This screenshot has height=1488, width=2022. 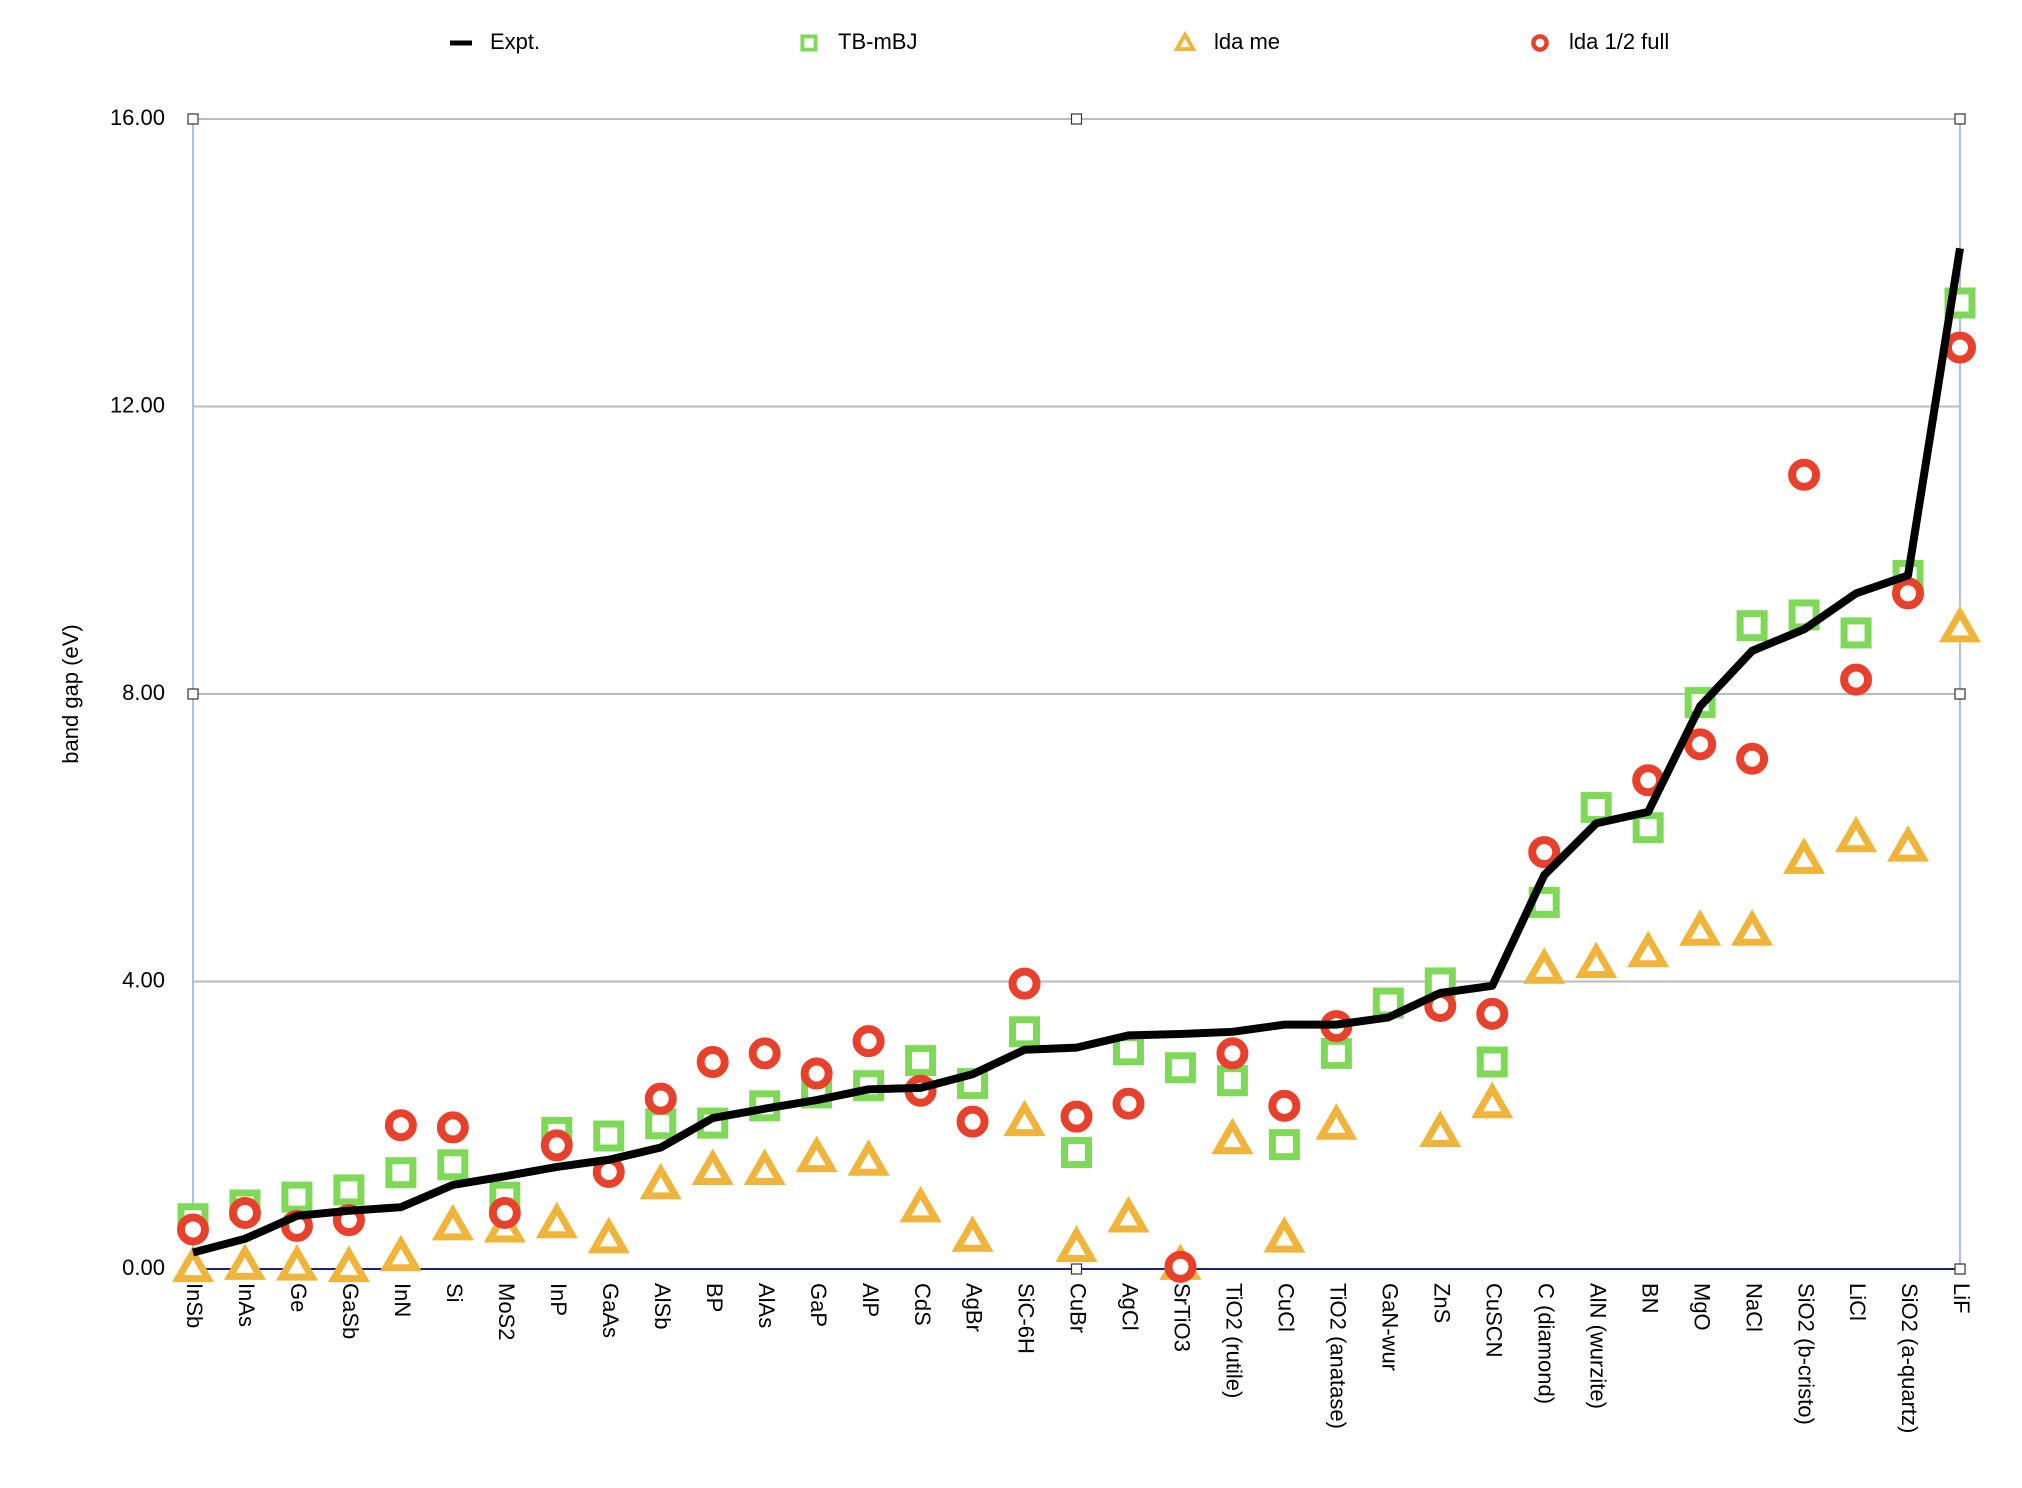 I want to click on y-axis-label: band gap (eV), so click(x=70, y=693).